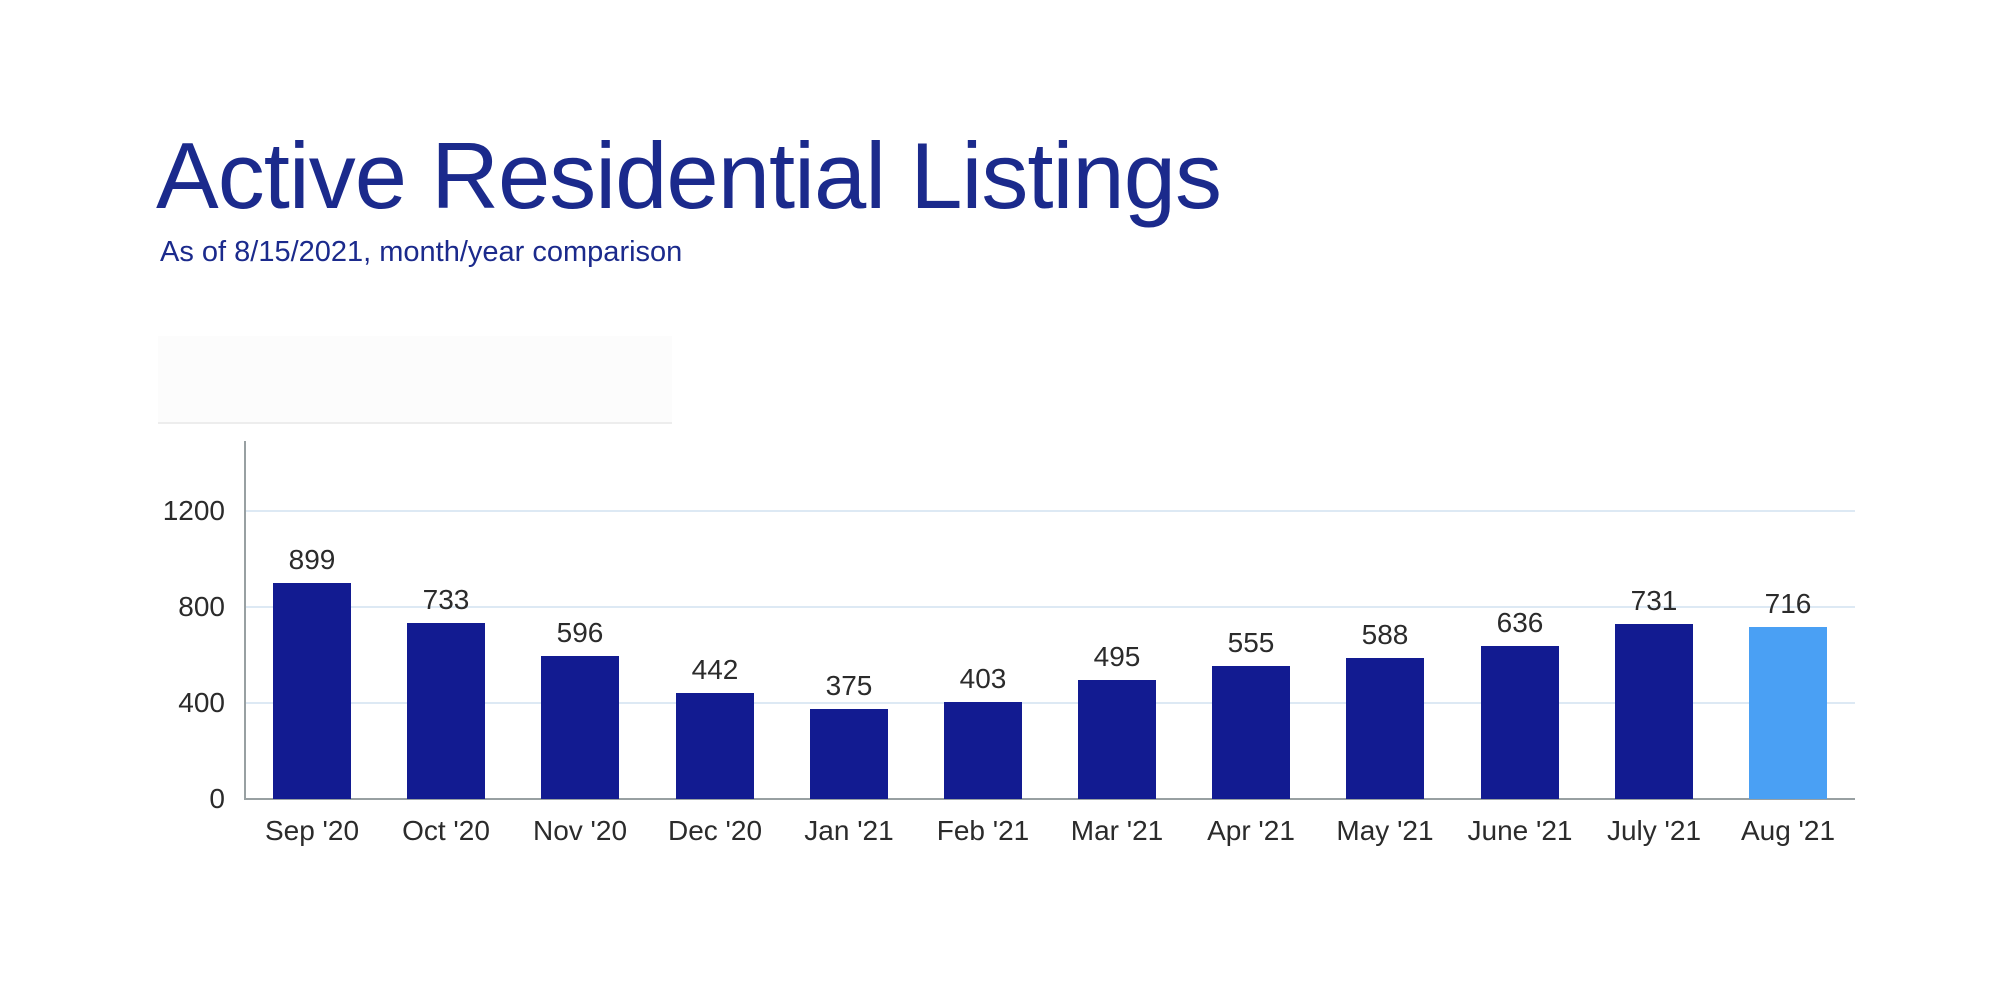 This screenshot has width=2000, height=1000. What do you see at coordinates (1654, 600) in the screenshot?
I see `bar-value-label: 731` at bounding box center [1654, 600].